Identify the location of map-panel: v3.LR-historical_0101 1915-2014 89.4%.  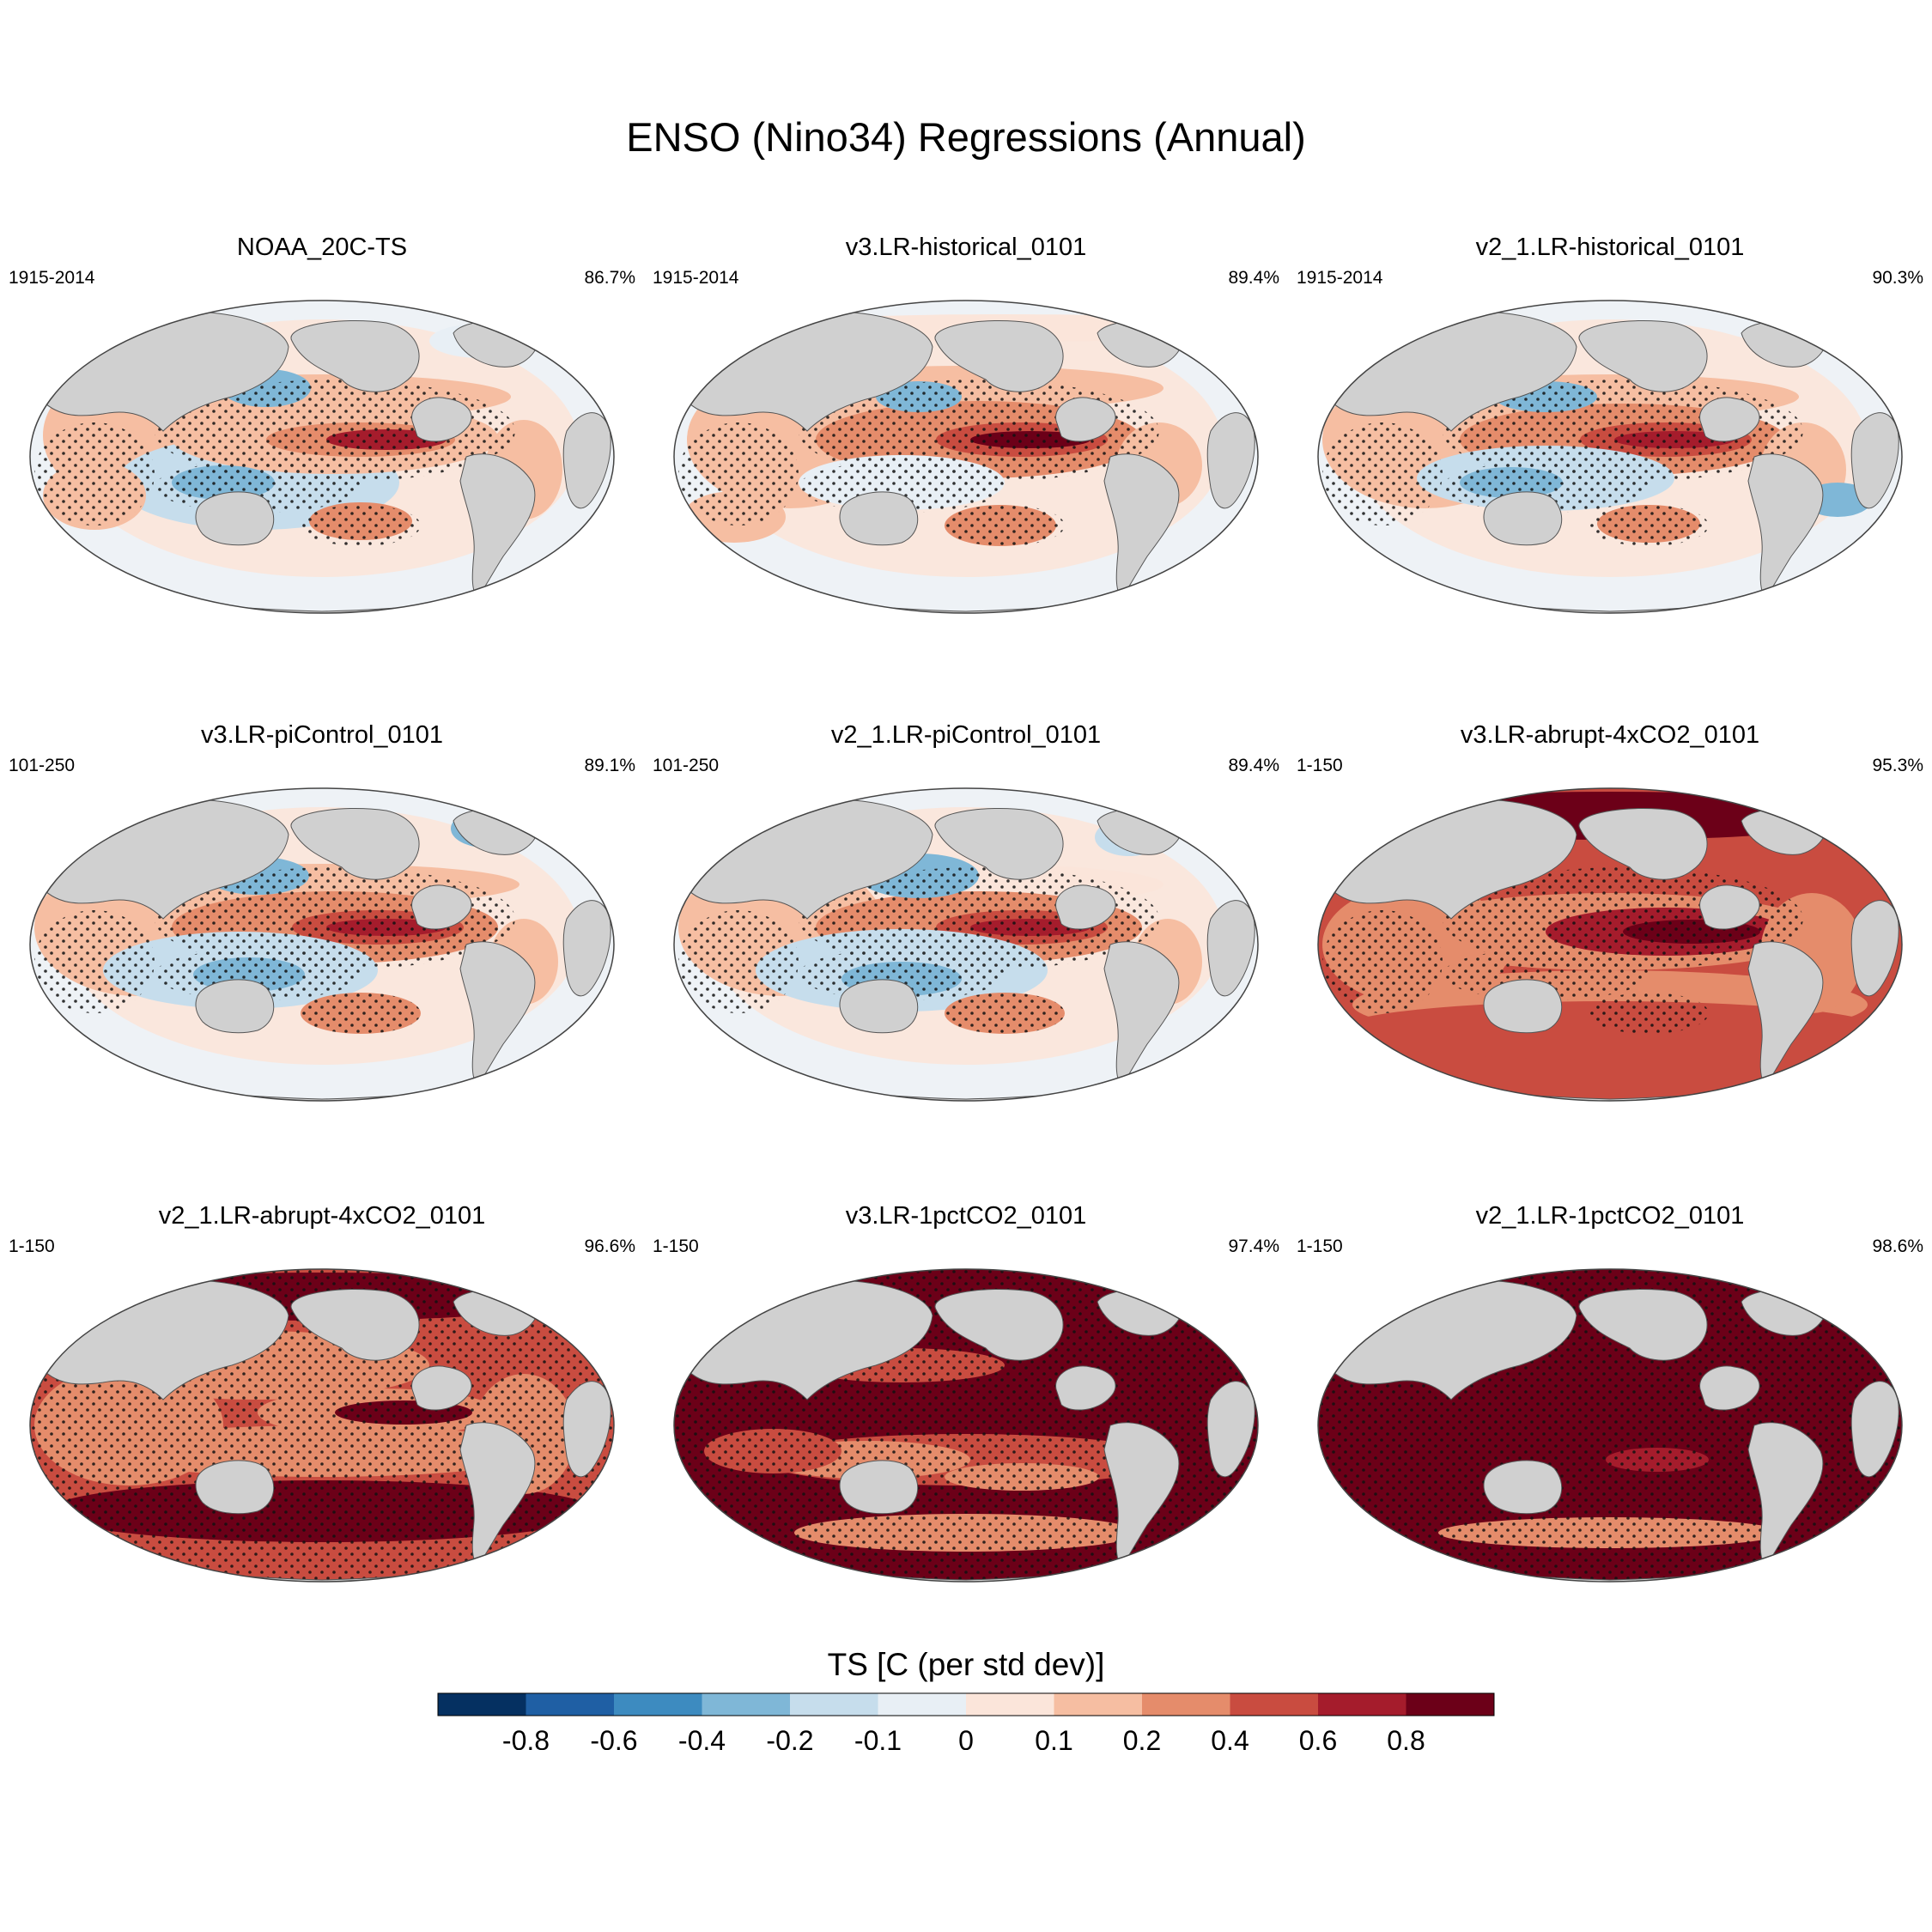
(966, 474).